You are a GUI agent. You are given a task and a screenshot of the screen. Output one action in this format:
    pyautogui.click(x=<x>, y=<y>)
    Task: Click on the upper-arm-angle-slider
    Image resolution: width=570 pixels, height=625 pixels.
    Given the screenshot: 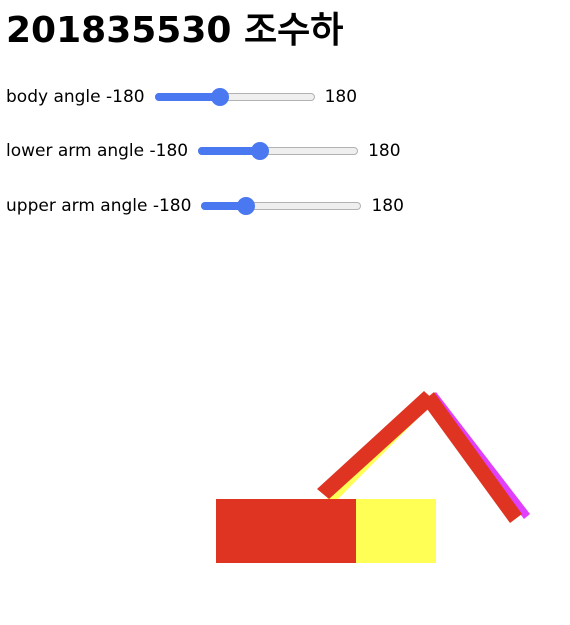 What is the action you would take?
    pyautogui.click(x=281, y=206)
    